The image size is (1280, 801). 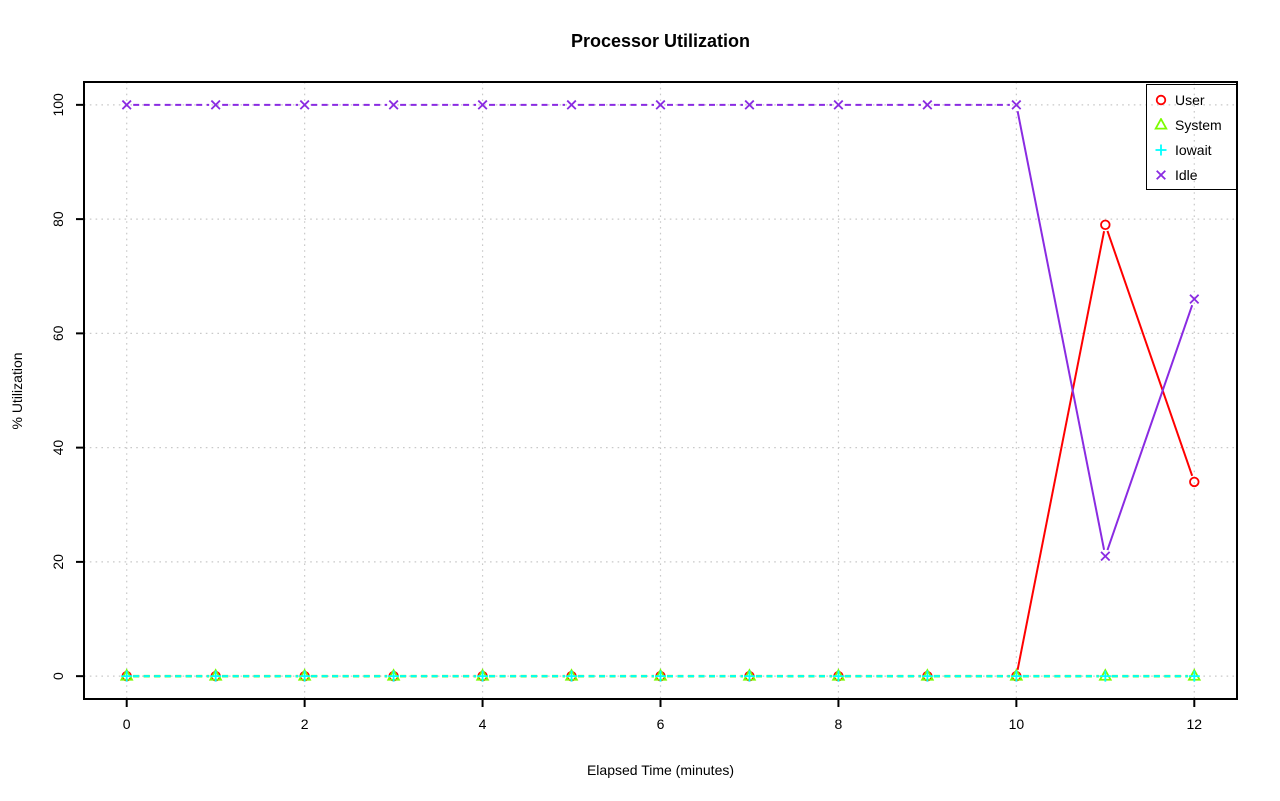 I want to click on legend-item-system: System, so click(x=1195, y=125).